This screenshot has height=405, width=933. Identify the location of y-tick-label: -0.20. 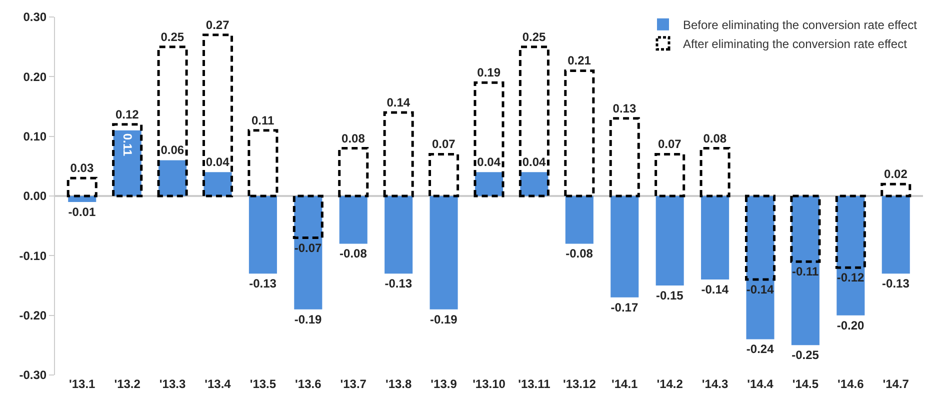
(33, 315).